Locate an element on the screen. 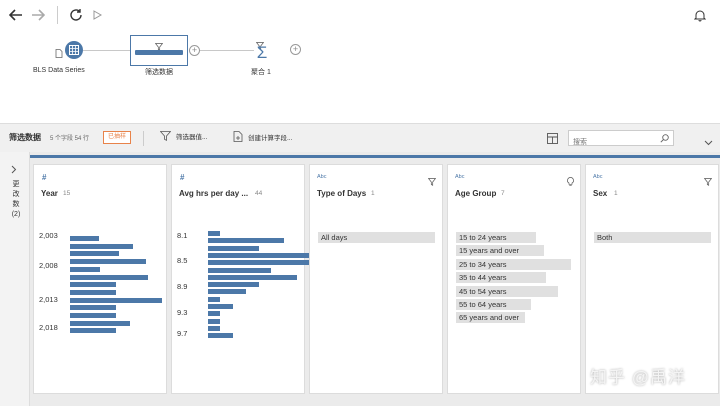  changes-side-panel: 更改数(2) is located at coordinates (15, 279).